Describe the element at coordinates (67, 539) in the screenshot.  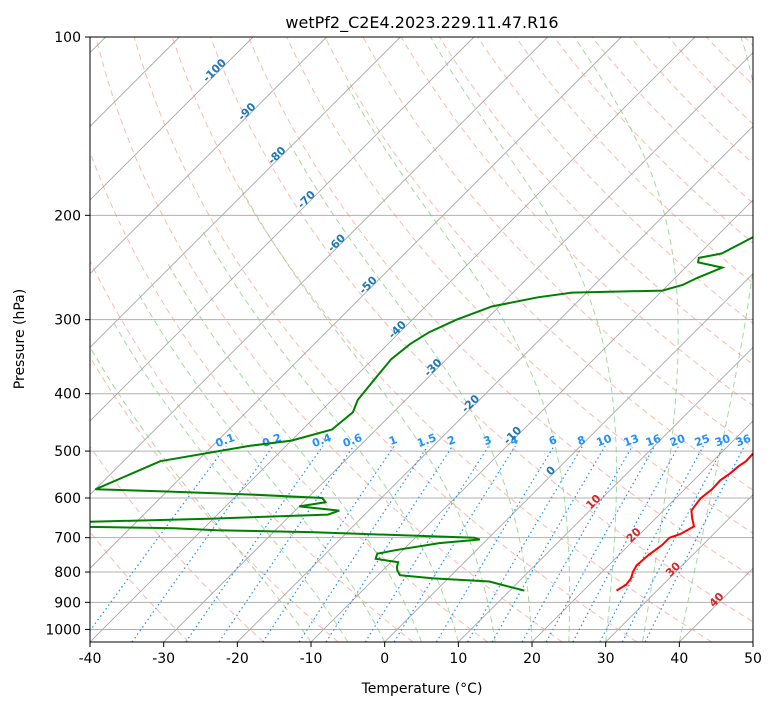
I see `y-tick-label: 700` at that location.